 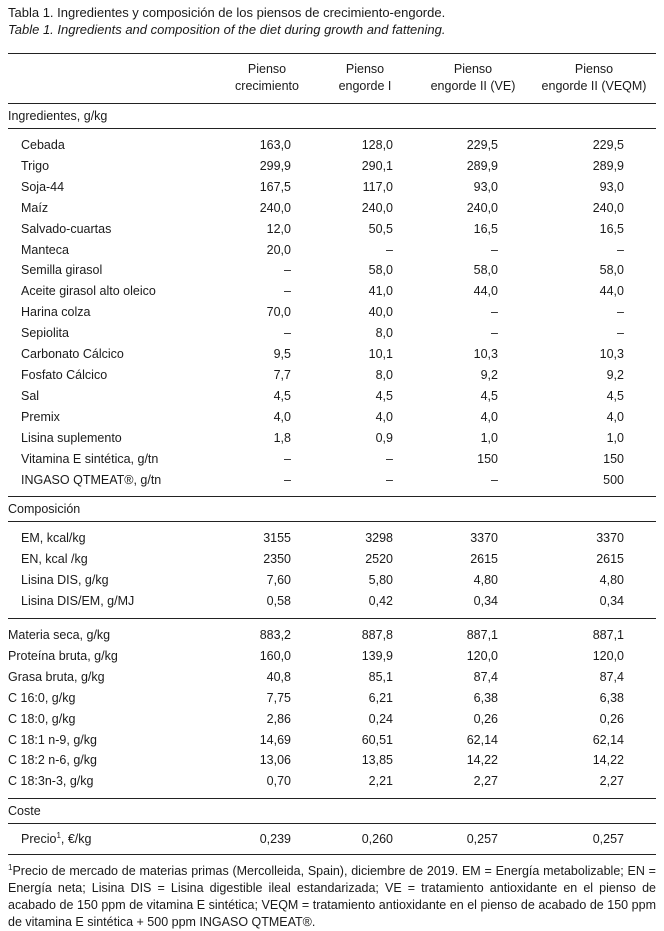 What do you see at coordinates (594, 78) in the screenshot?
I see `header-pienso-engorde-ii-veqm: Pienso engorde II (VEQM)` at bounding box center [594, 78].